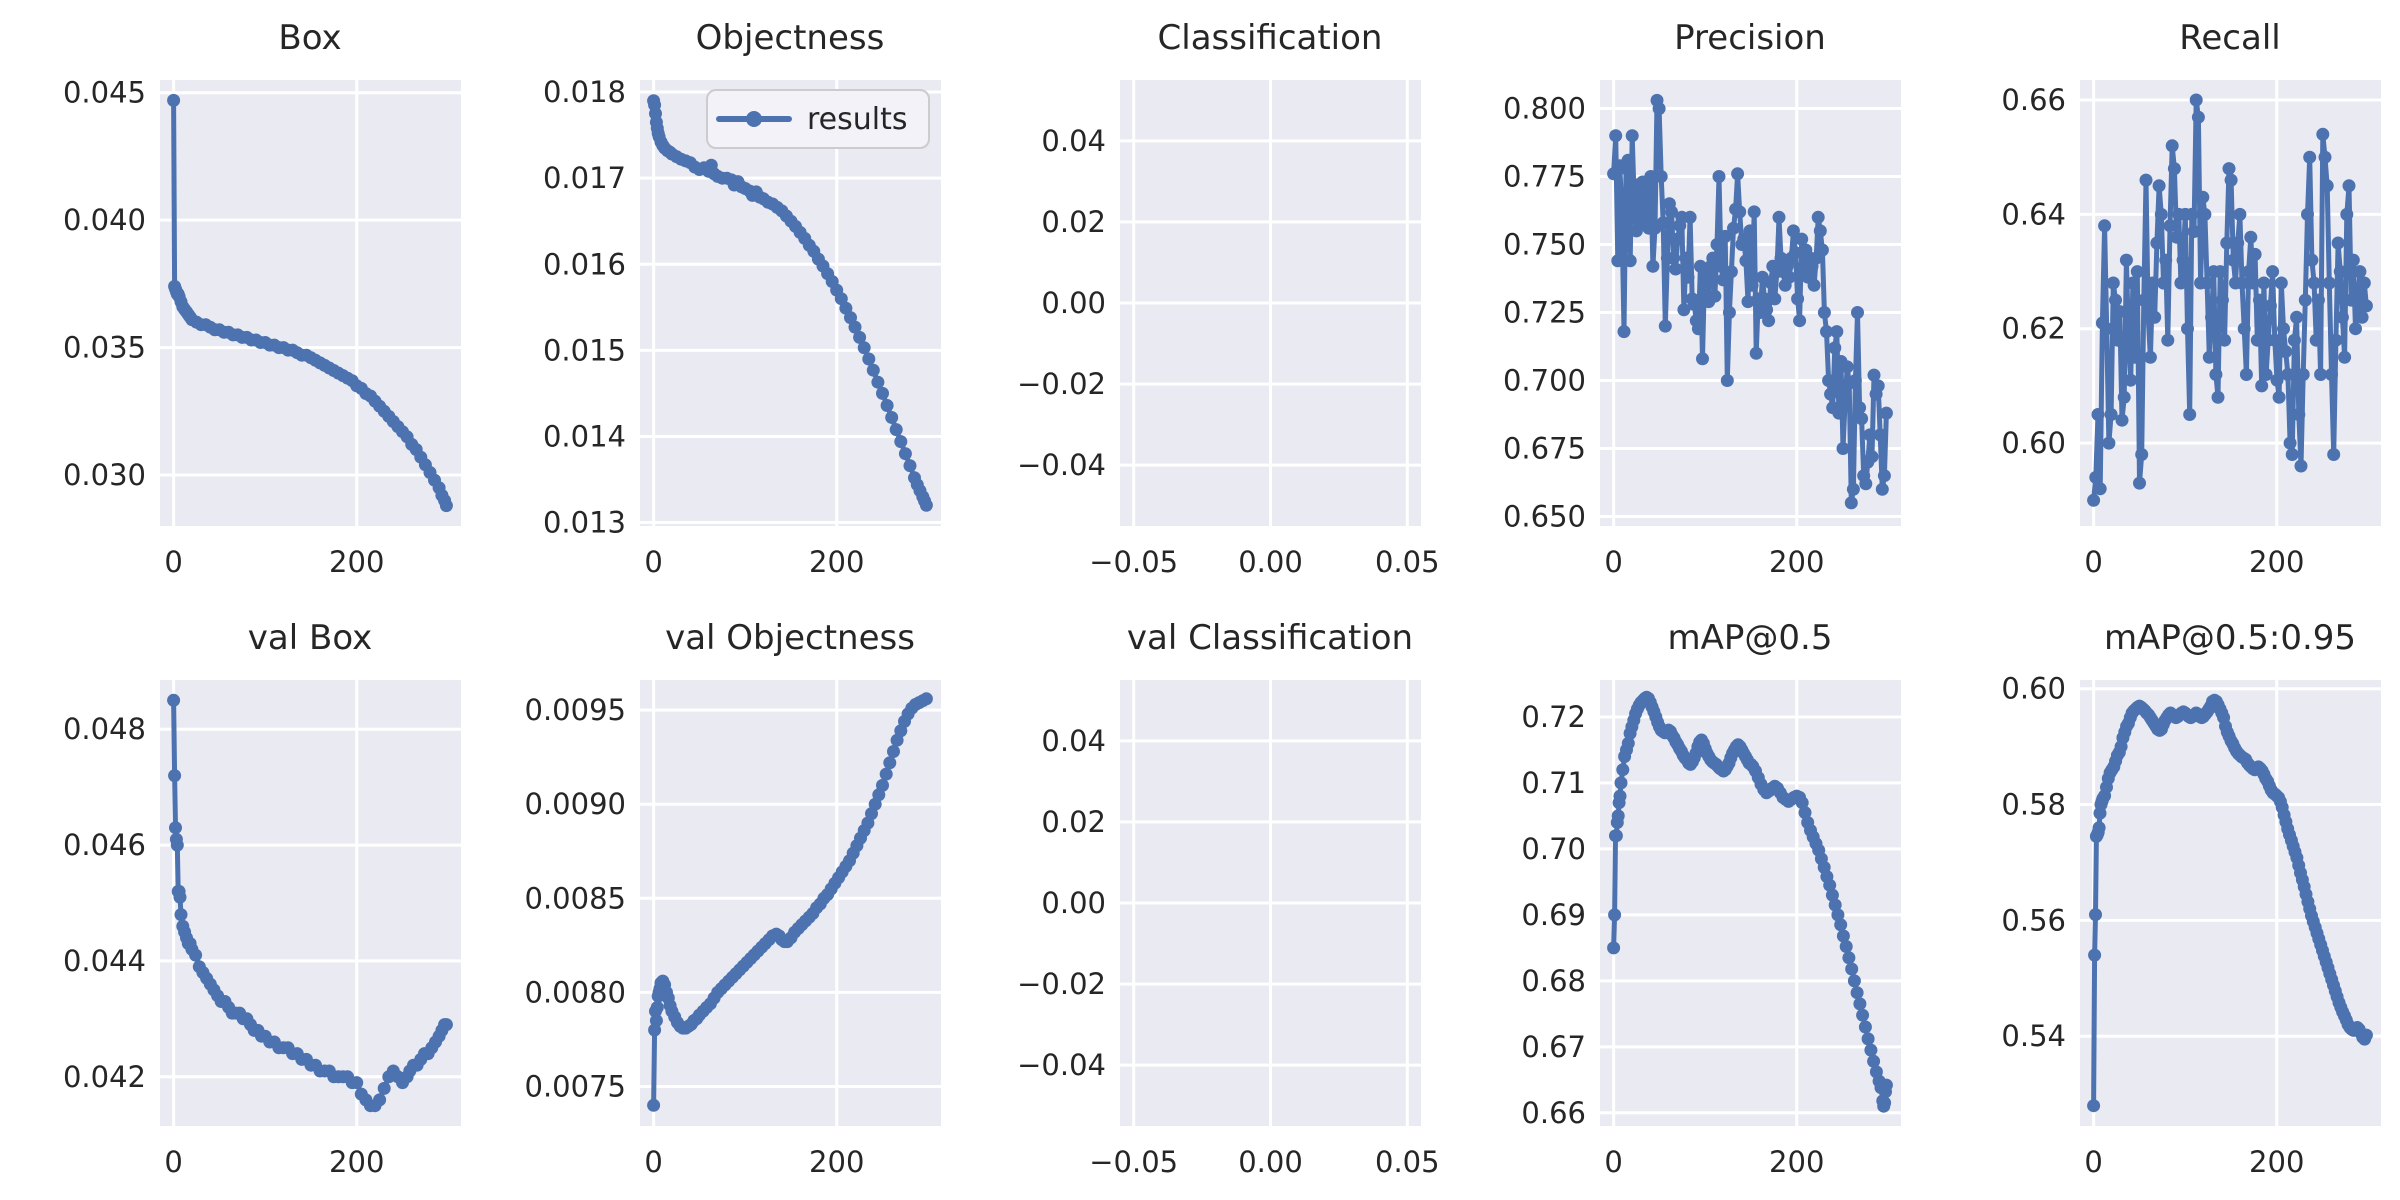  I want to click on y-tick-label: 0.650, so click(1544, 516).